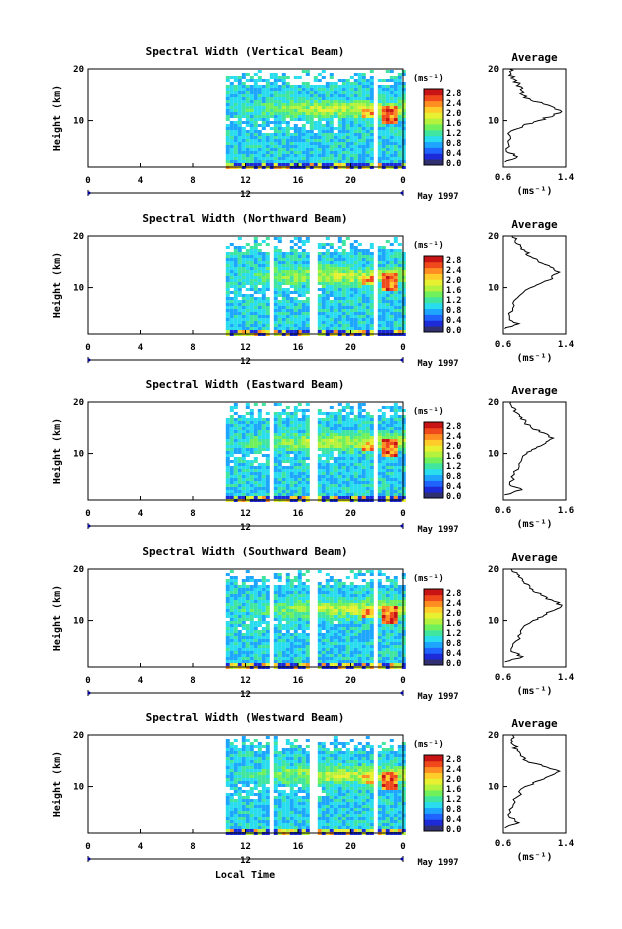 This screenshot has height=929, width=622. I want to click on x-tick-label: 16, so click(298, 181).